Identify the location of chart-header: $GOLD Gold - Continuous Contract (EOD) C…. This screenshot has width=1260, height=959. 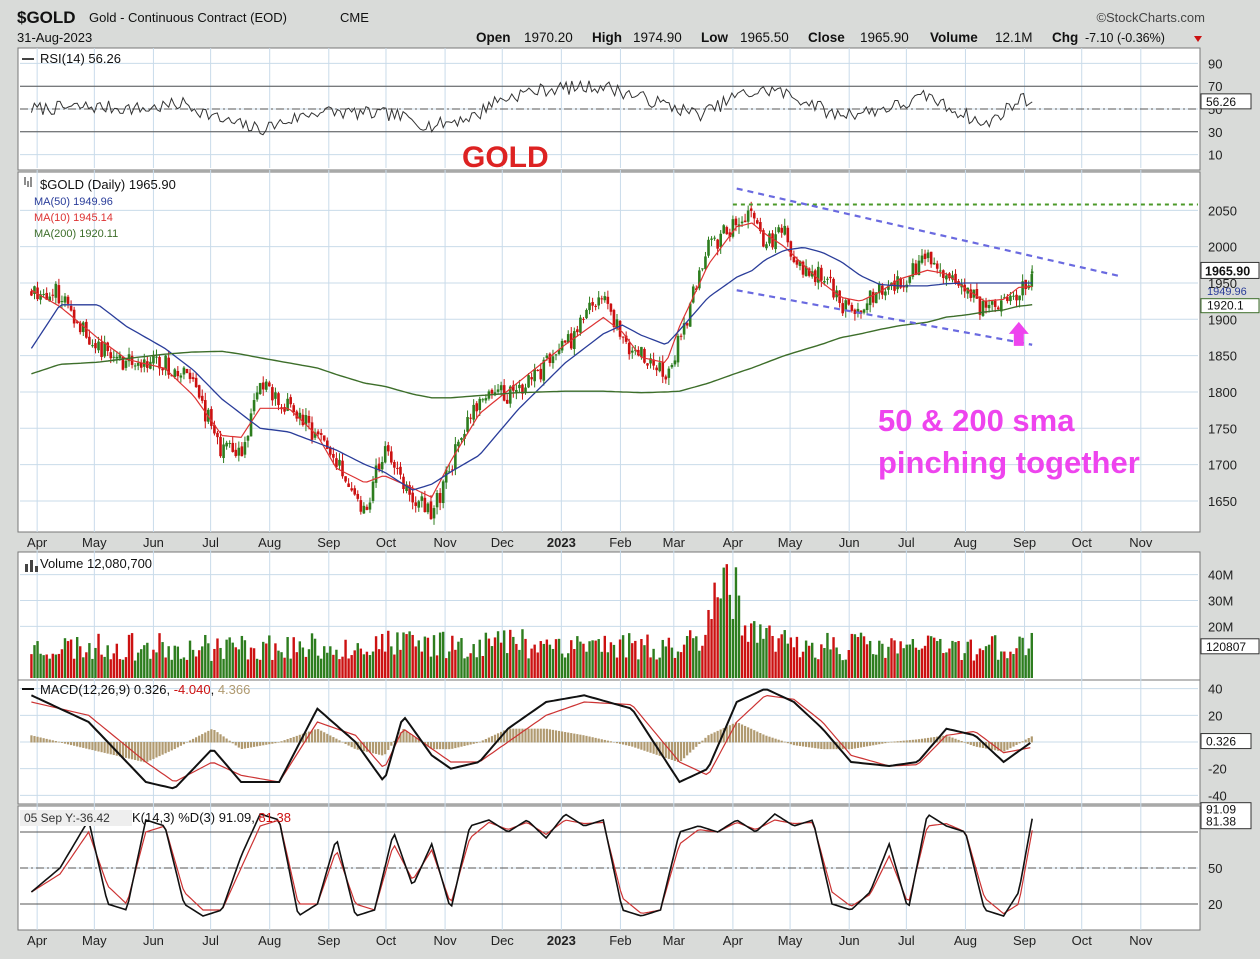
(611, 26).